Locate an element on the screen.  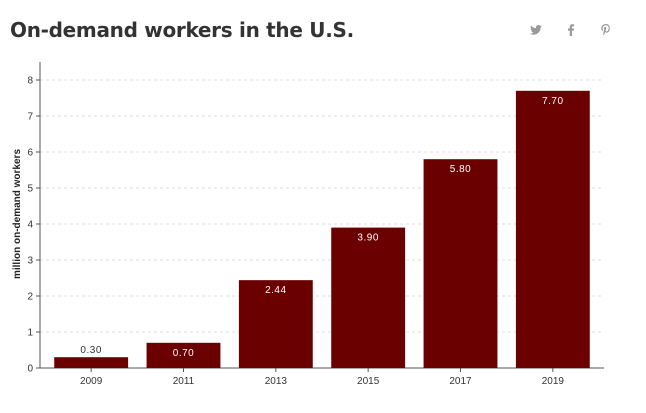
y-tick-label: 0 is located at coordinates (30, 369).